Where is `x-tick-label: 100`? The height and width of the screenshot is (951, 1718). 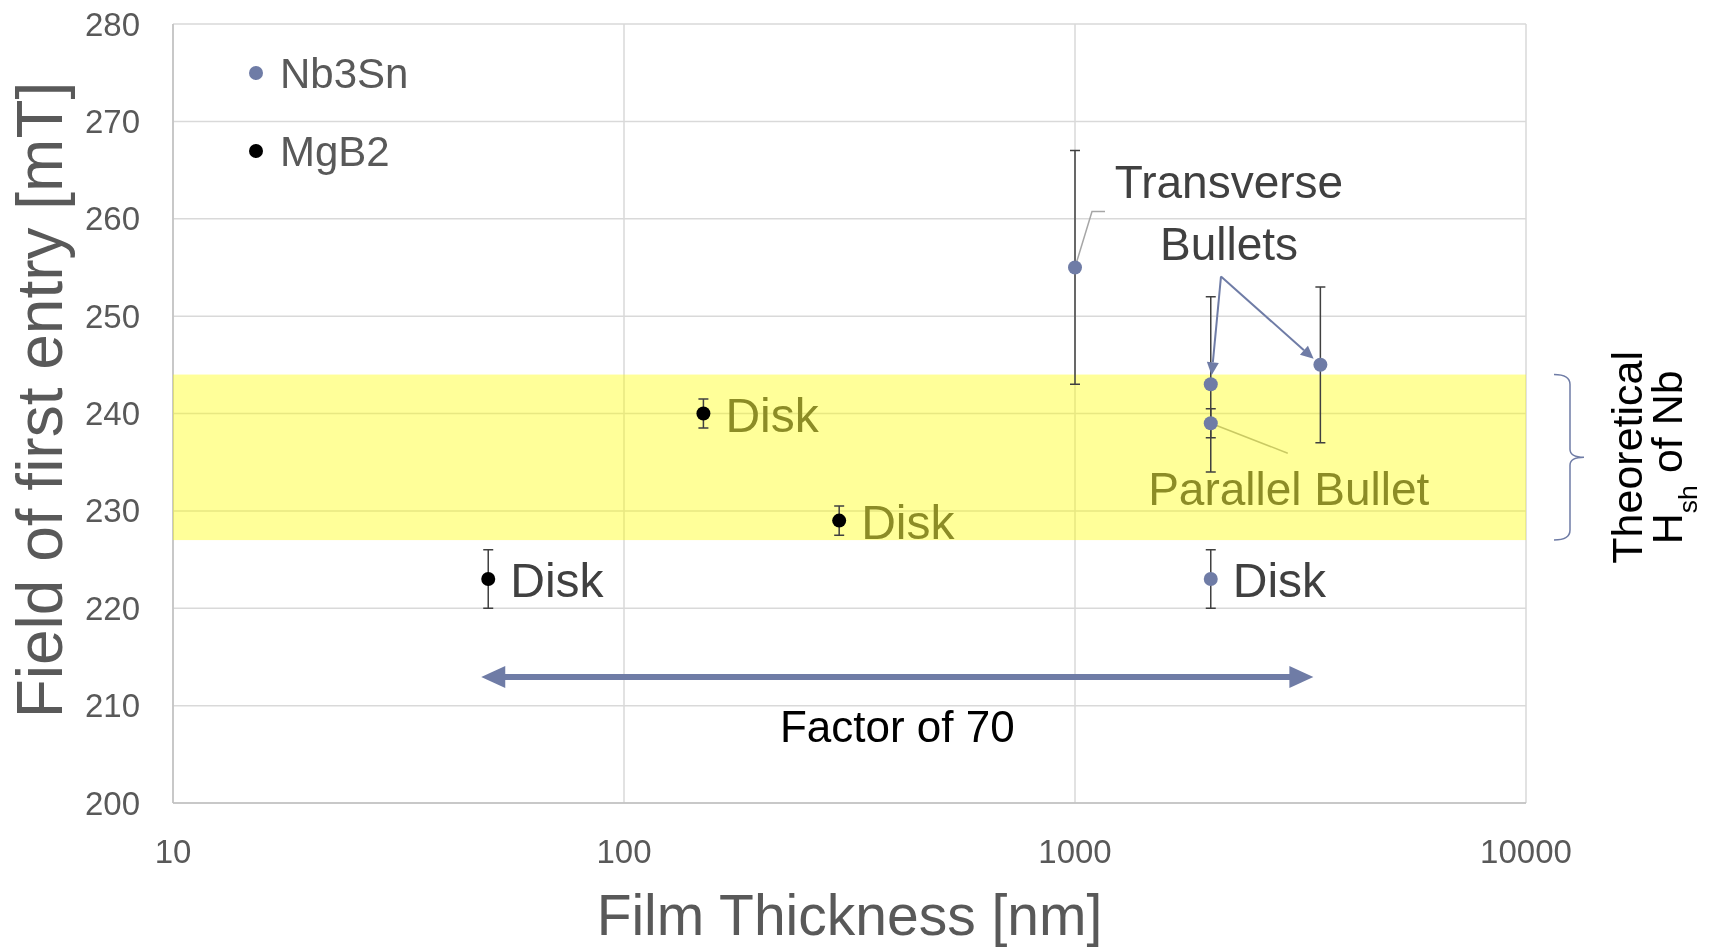 x-tick-label: 100 is located at coordinates (624, 851).